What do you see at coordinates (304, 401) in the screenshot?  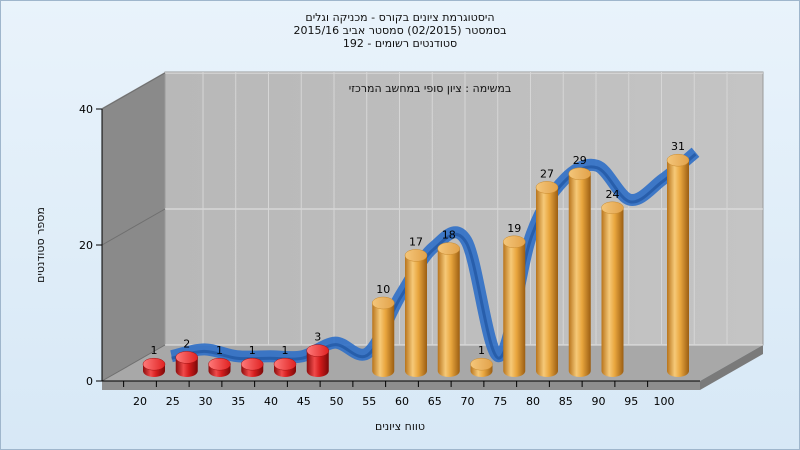 I see `x-tick-label: 45` at bounding box center [304, 401].